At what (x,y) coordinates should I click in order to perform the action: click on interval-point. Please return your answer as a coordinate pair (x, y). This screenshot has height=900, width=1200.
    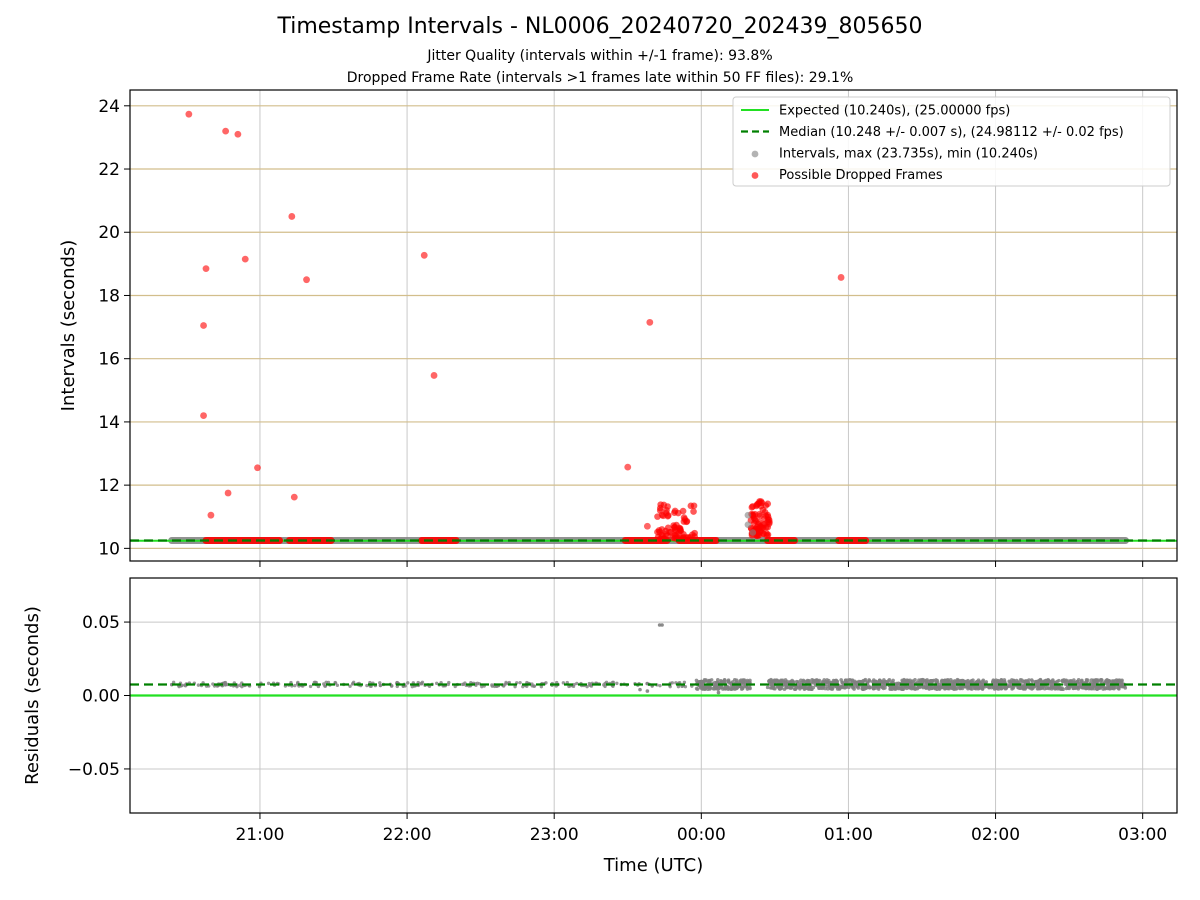
    Looking at the image, I should click on (748, 524).